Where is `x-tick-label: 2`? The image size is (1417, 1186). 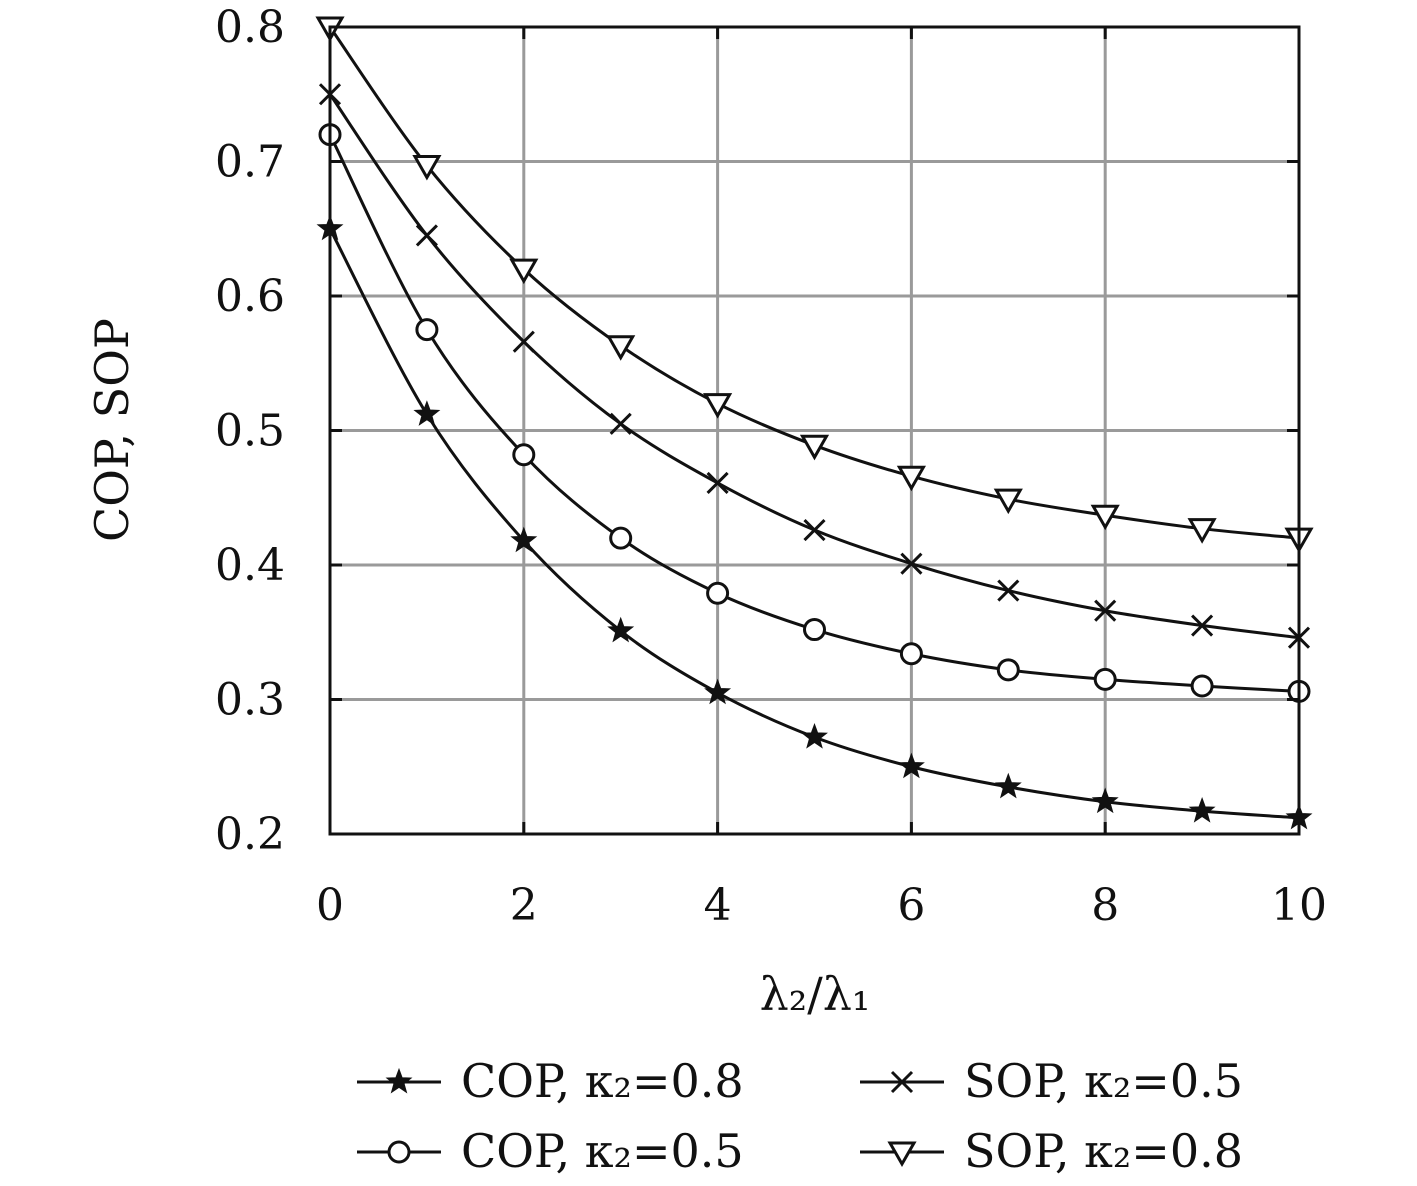 x-tick-label: 2 is located at coordinates (524, 905).